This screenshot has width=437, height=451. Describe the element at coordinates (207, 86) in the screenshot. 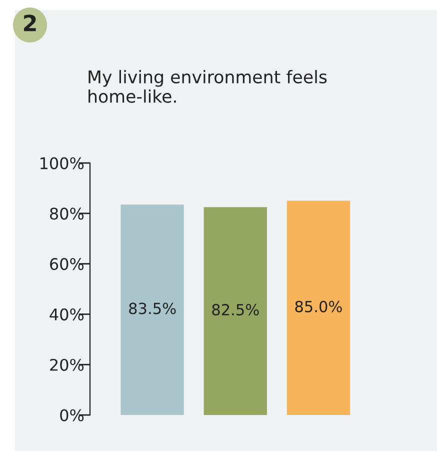

I see `chart-title: My living environment feels home-like.` at that location.